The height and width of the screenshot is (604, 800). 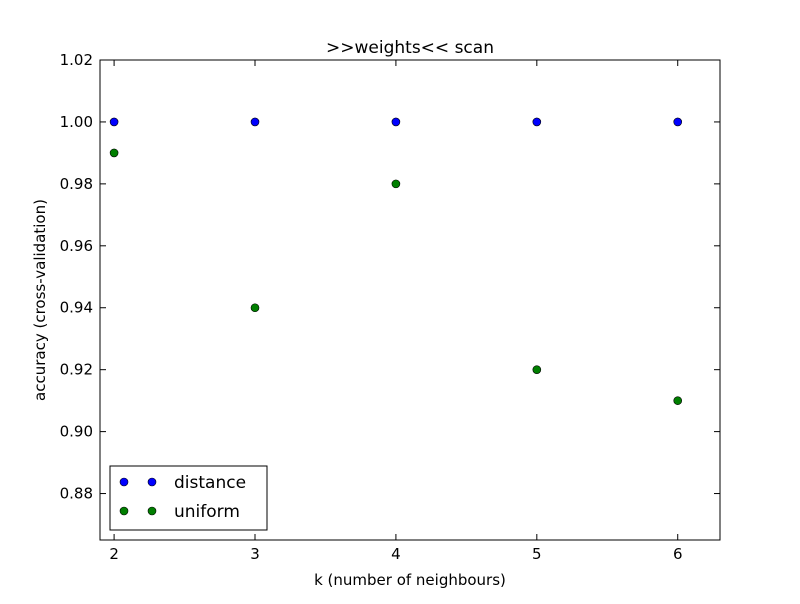 What do you see at coordinates (76, 60) in the screenshot?
I see `y-tick-label: 1.02` at bounding box center [76, 60].